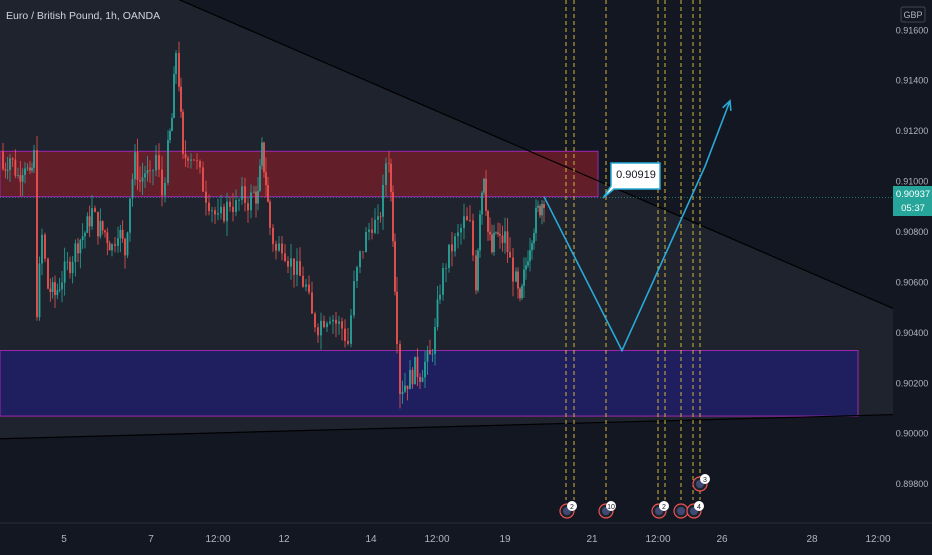  What do you see at coordinates (607, 510) in the screenshot?
I see `event-badge: 10` at bounding box center [607, 510].